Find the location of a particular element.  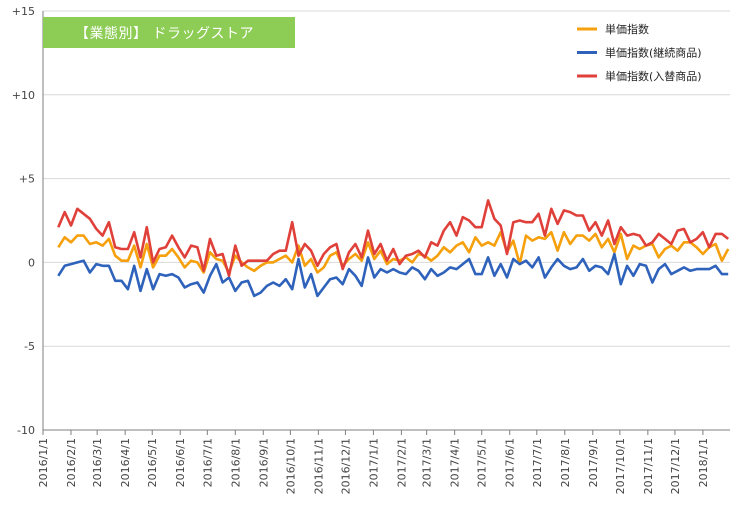

x-tick-label: 2017/5/1 is located at coordinates (482, 462).